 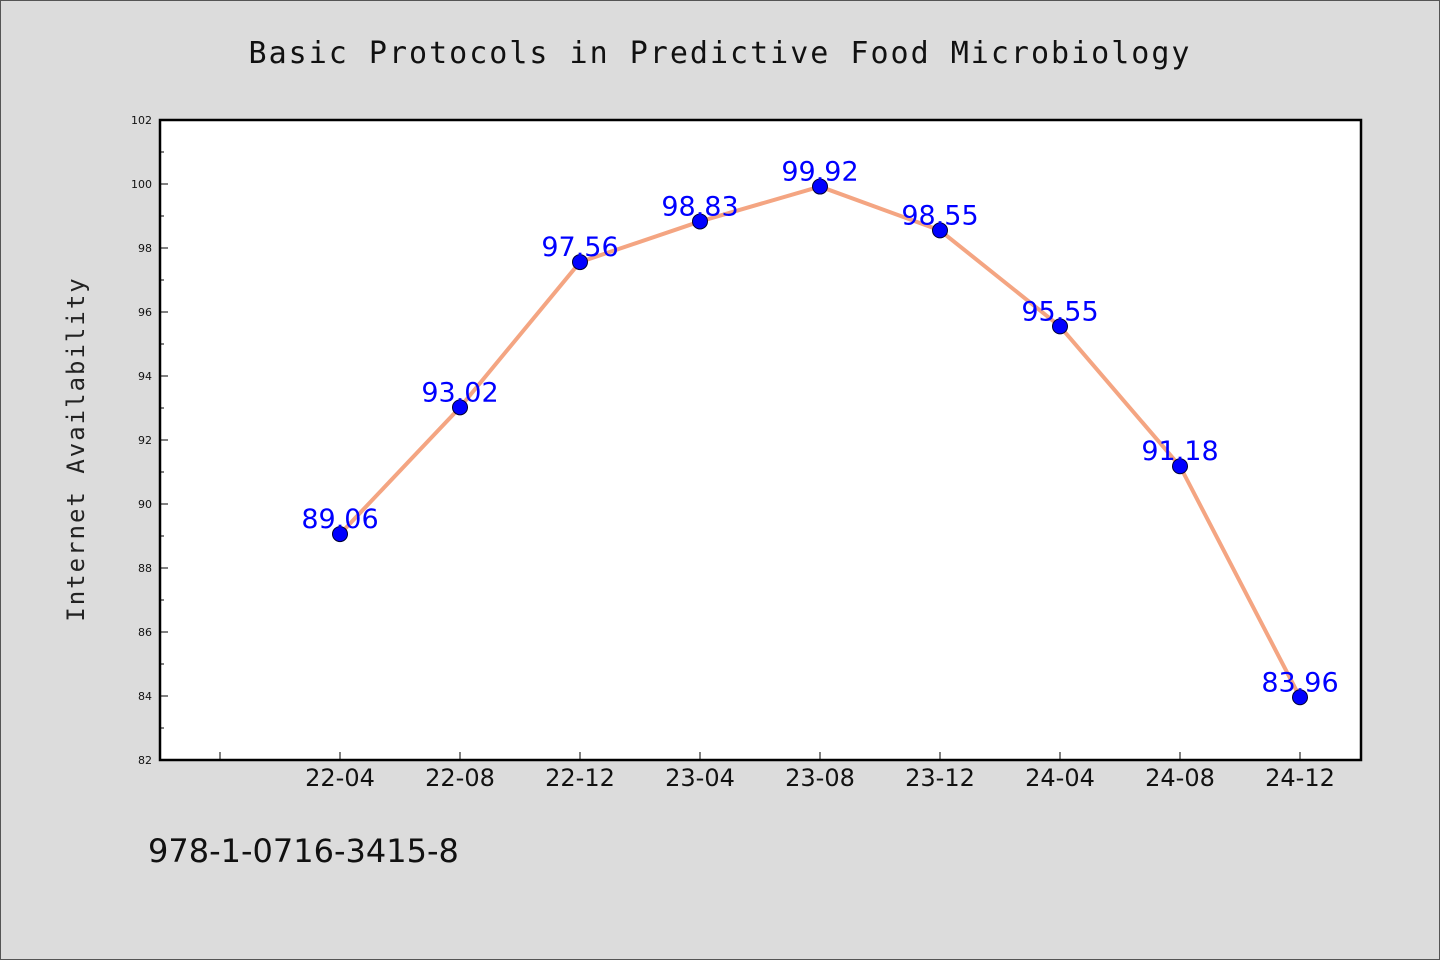 I want to click on x-tick-label: 23-08, so click(x=820, y=778).